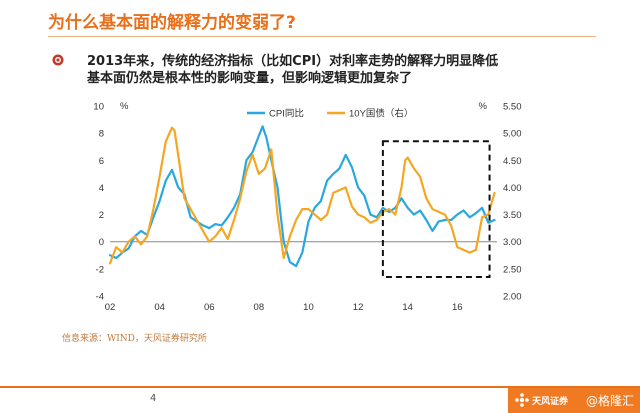 The width and height of the screenshot is (640, 413). Describe the element at coordinates (134, 339) in the screenshot. I see `source-note: 信息来源：WIND，天风证券研究所` at that location.